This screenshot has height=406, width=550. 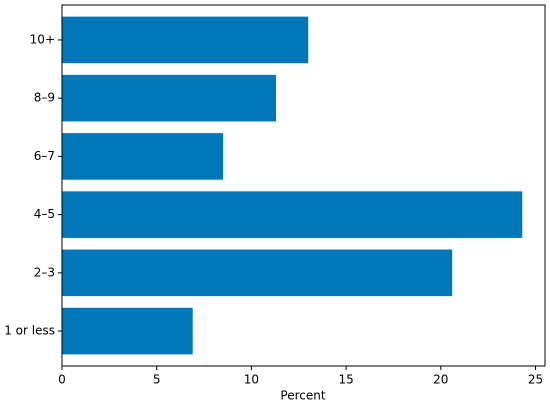 I want to click on x-tick-label: 15, so click(x=345, y=380).